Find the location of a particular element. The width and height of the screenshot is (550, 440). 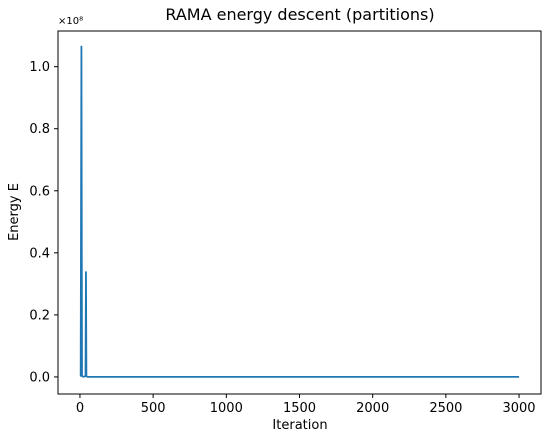

y-tick-label: 0.2 is located at coordinates (39, 315).